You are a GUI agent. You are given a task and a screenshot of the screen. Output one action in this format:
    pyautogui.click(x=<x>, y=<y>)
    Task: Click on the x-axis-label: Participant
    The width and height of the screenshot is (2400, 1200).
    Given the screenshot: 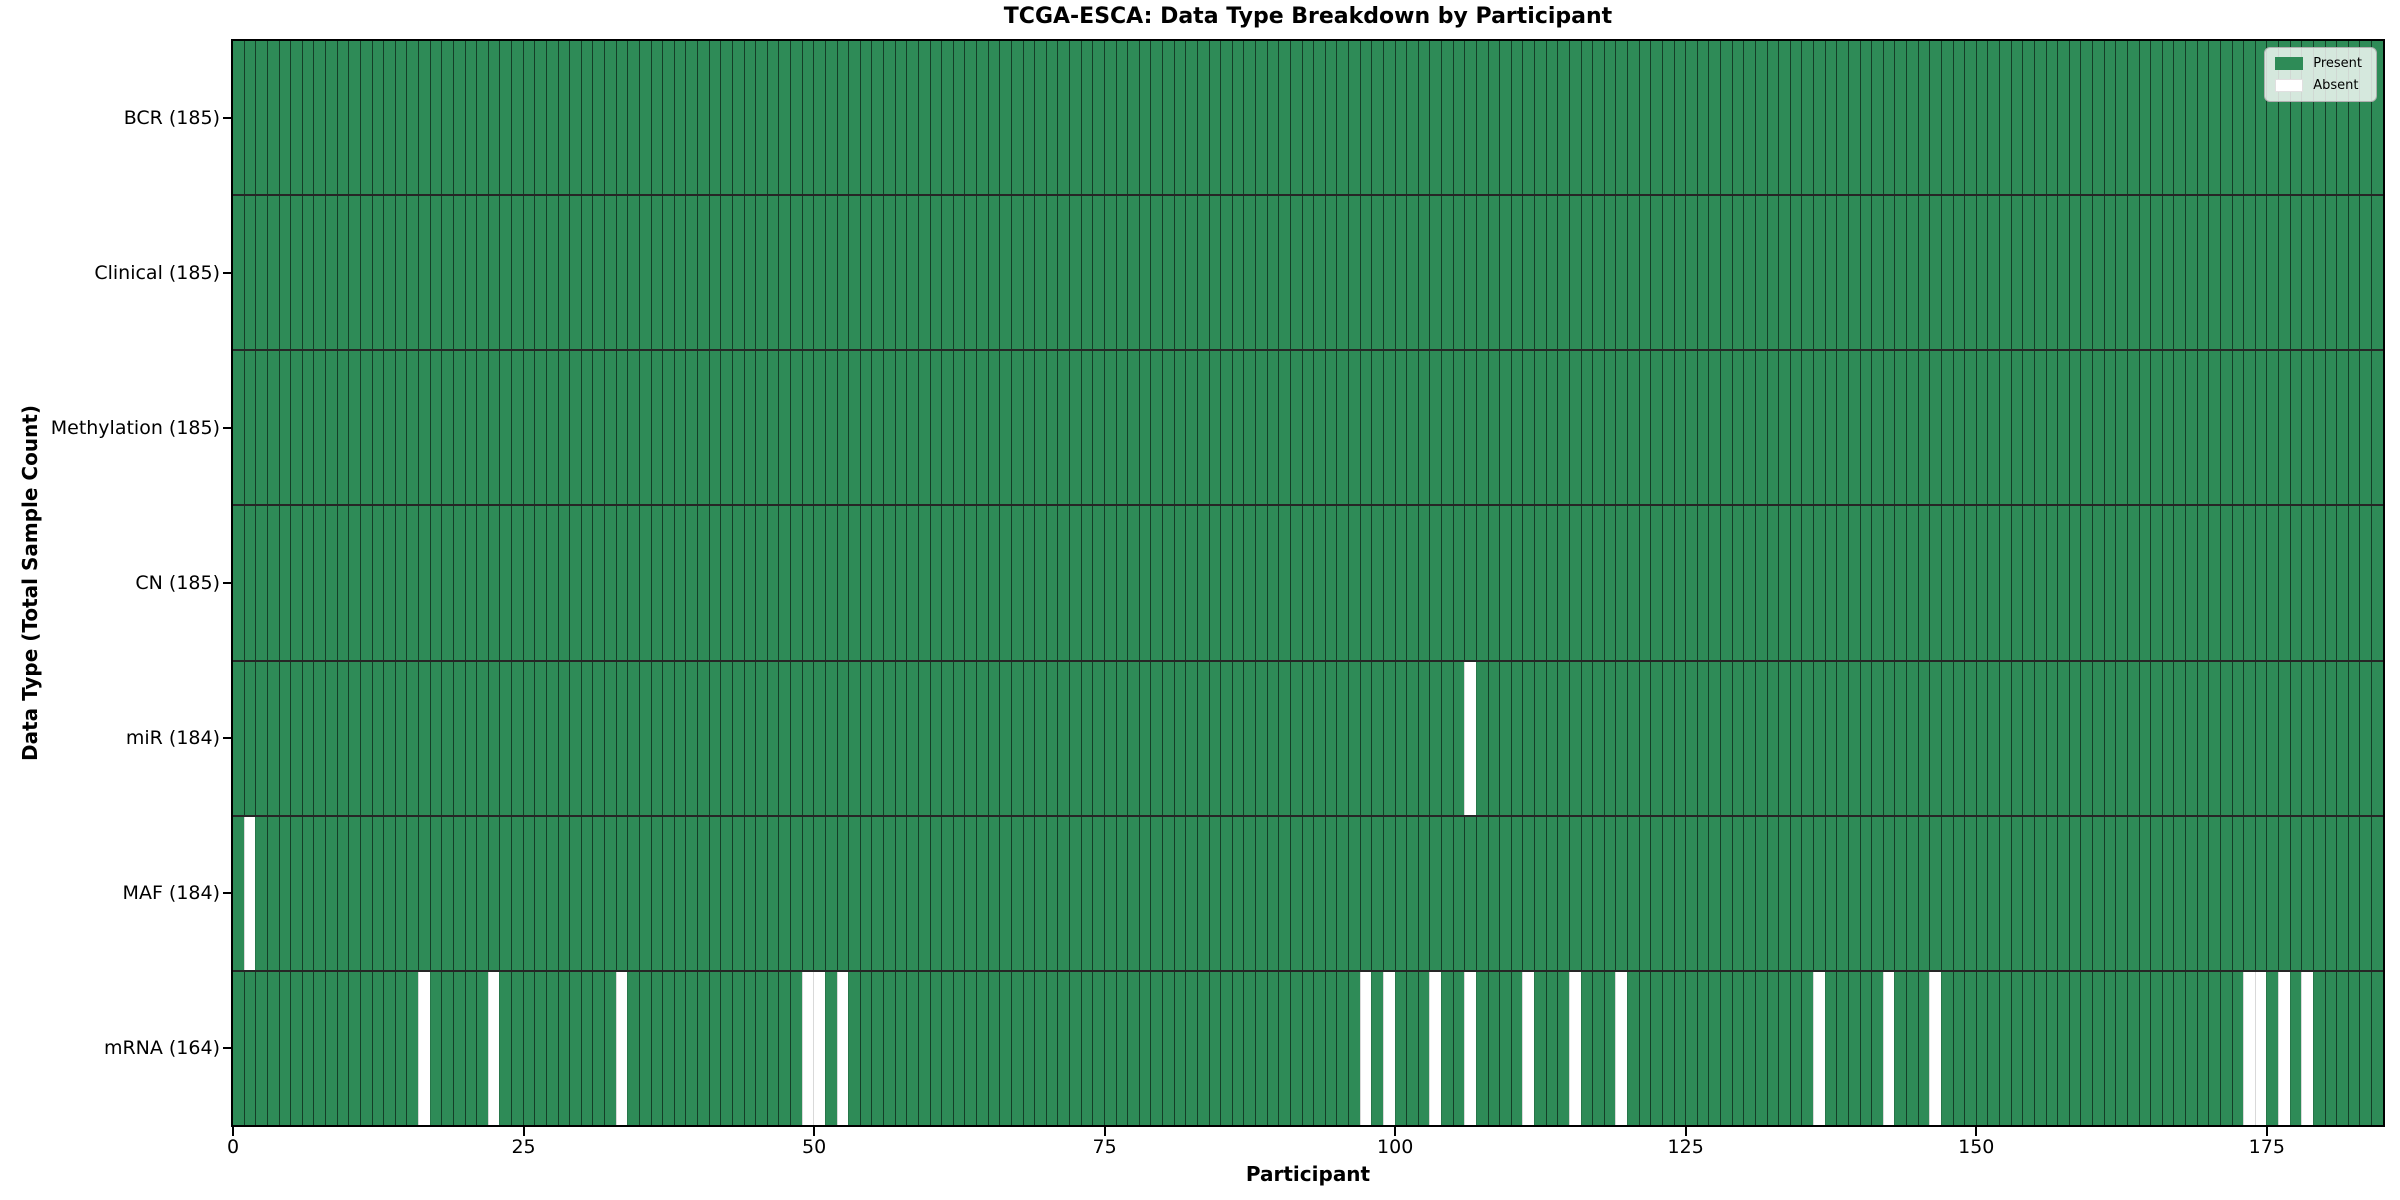 What is the action you would take?
    pyautogui.click(x=1308, y=1174)
    